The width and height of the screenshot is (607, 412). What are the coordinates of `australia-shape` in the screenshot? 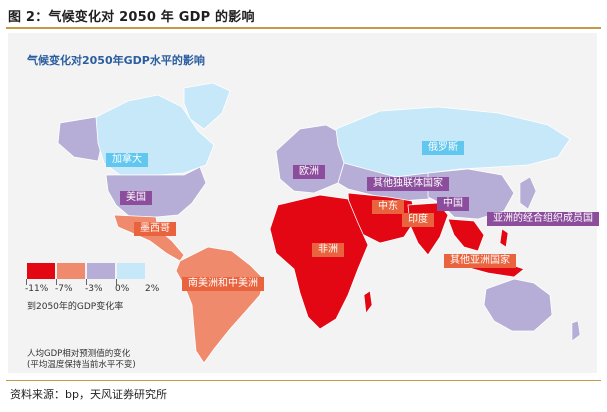 It's located at (518, 305).